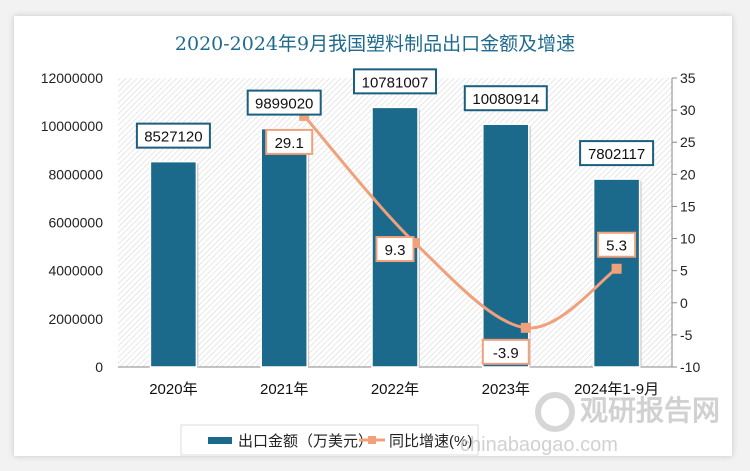 This screenshot has width=750, height=471. I want to click on right-tick-label: 20, so click(688, 174).